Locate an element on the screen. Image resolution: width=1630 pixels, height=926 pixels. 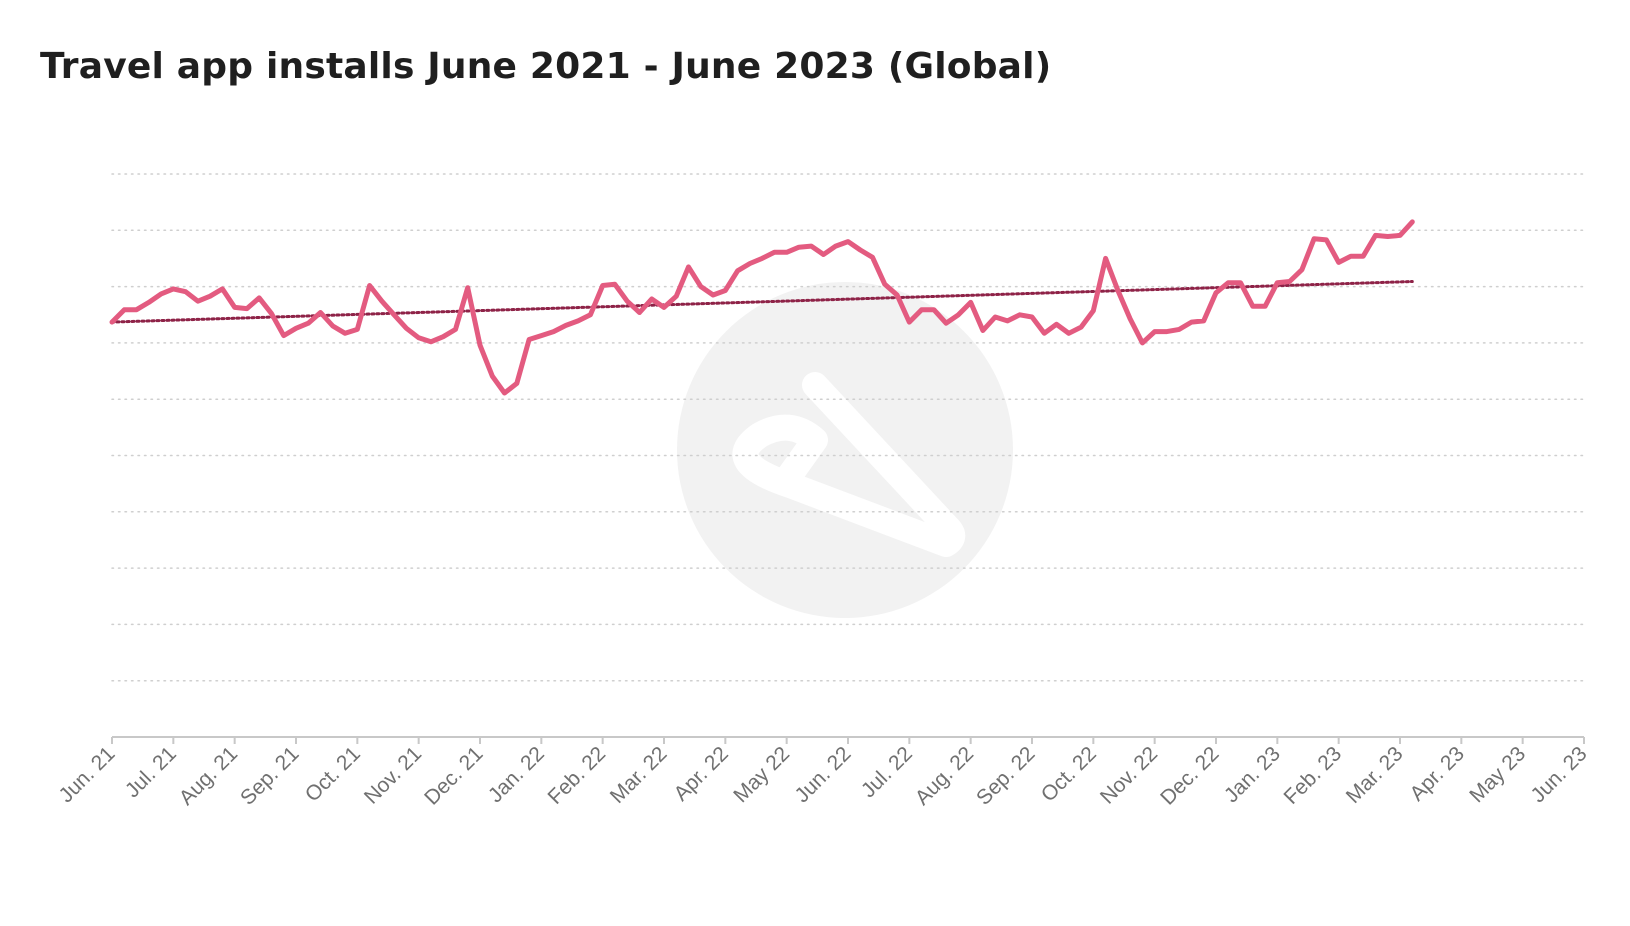
trendline-layer is located at coordinates (762, 302).